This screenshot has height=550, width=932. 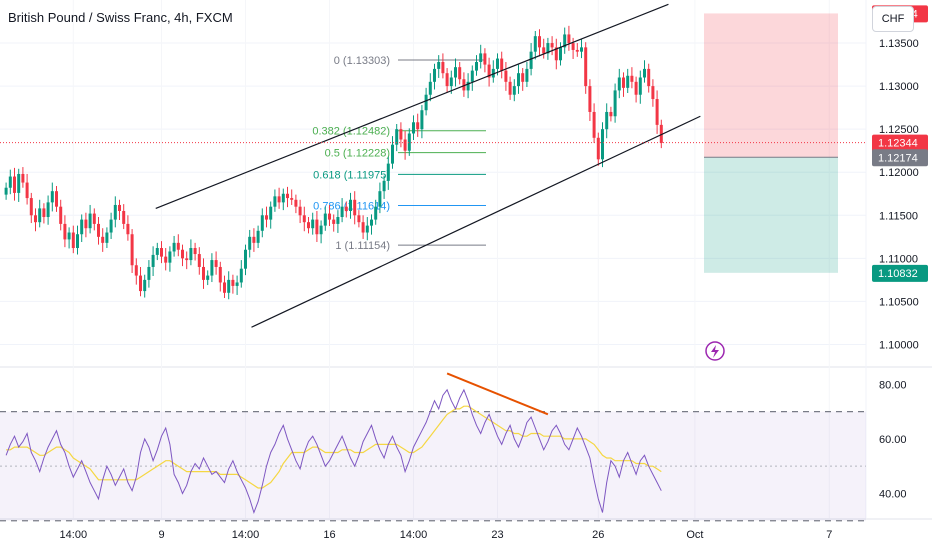 I want to click on rsi-tick-label: 60.00, so click(x=893, y=440).